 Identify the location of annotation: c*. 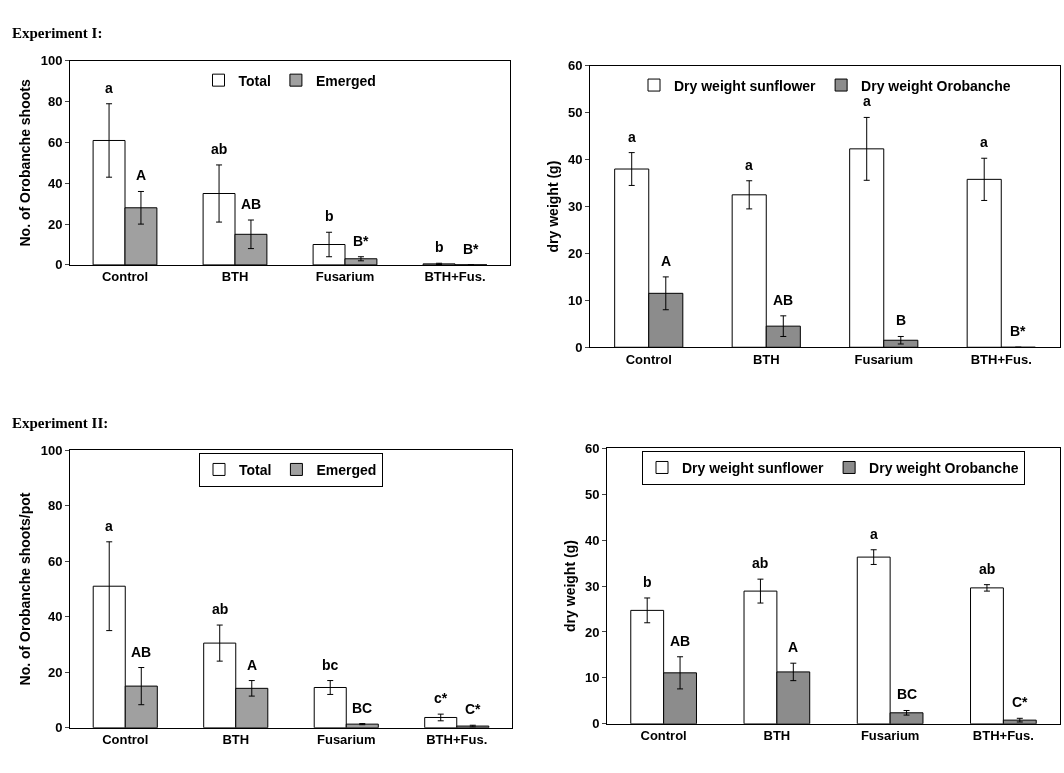
(441, 698).